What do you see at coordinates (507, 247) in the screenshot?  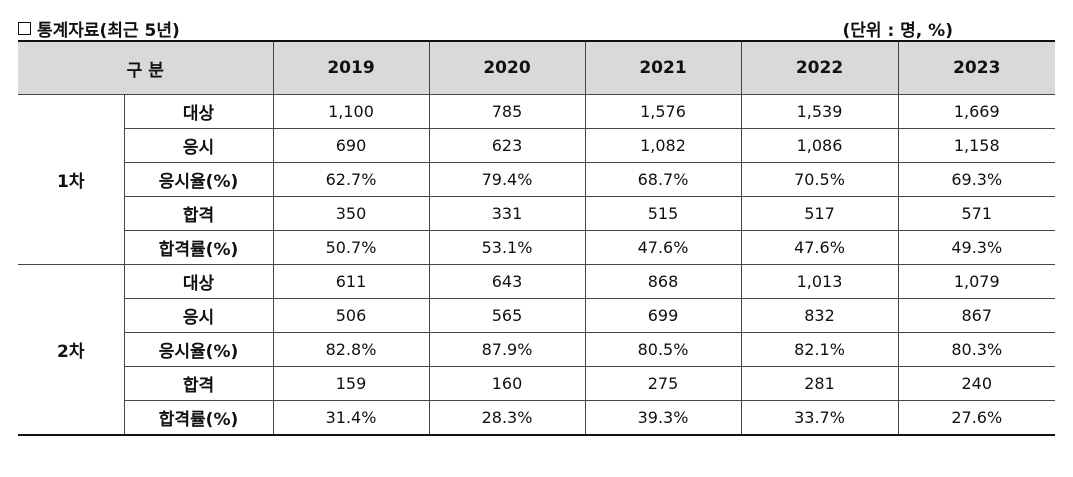 I see `table-cell: 53.1%` at bounding box center [507, 247].